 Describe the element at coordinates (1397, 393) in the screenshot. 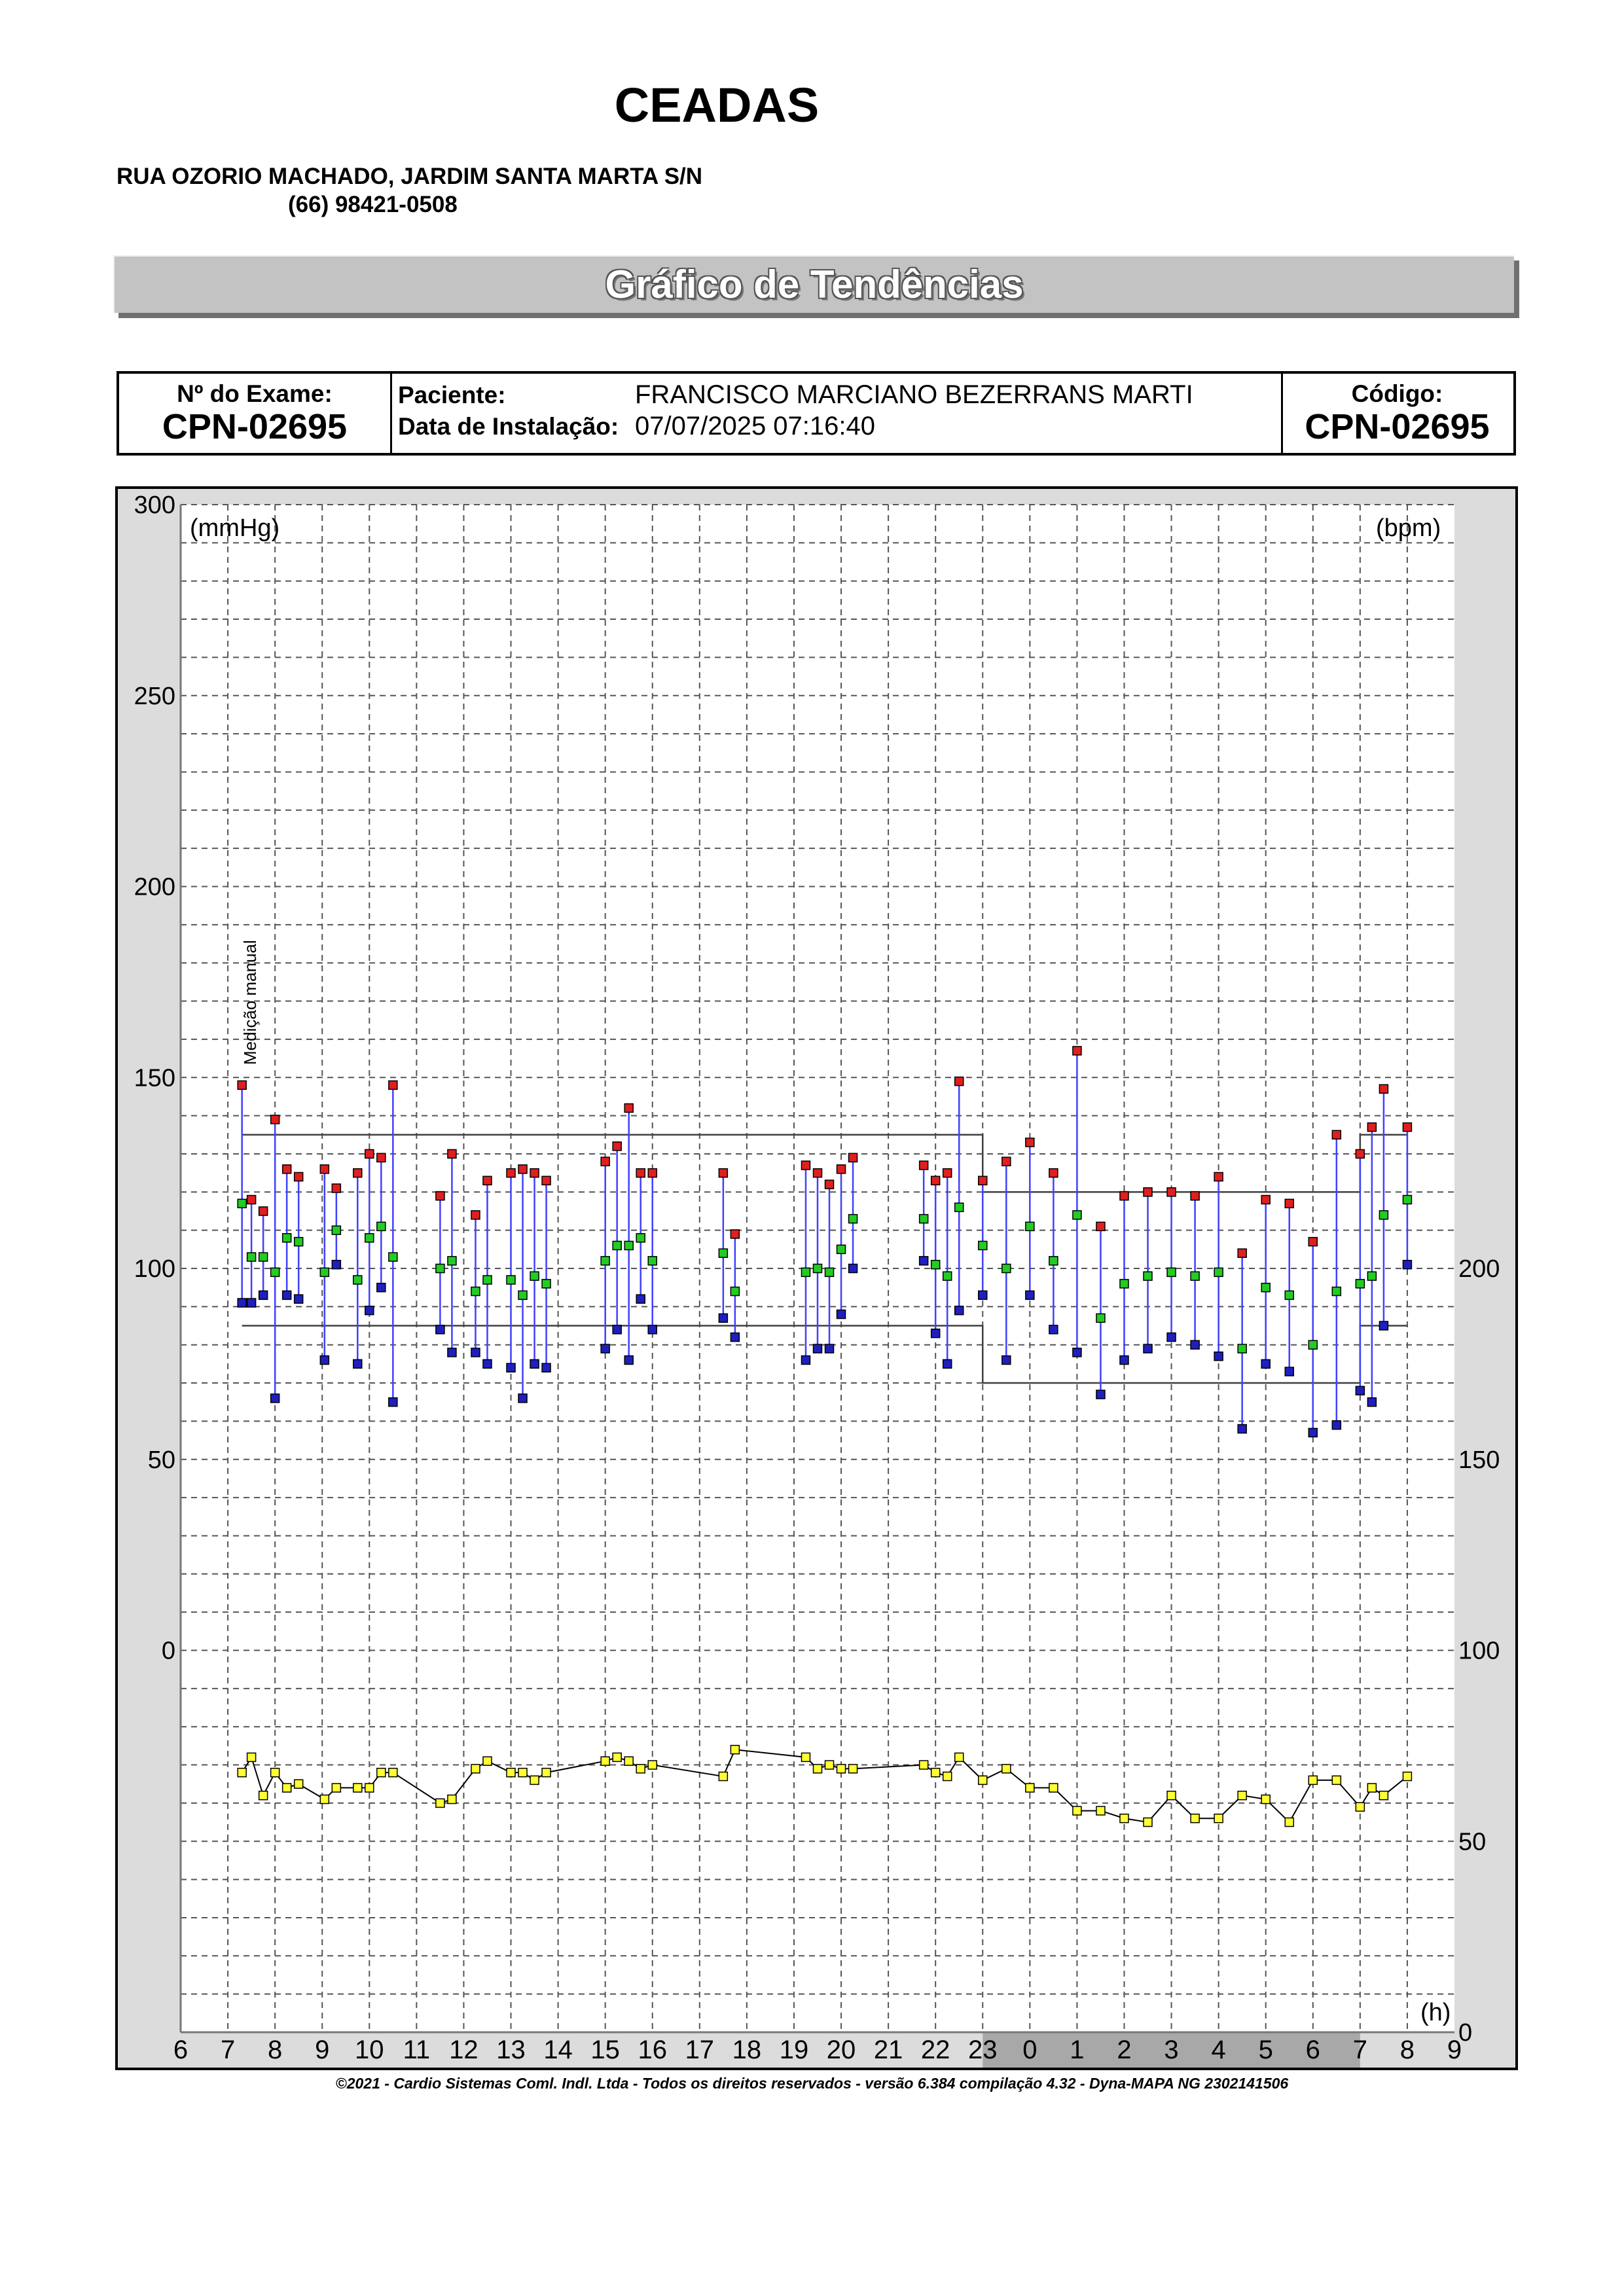

I see `code-label: Código:` at that location.